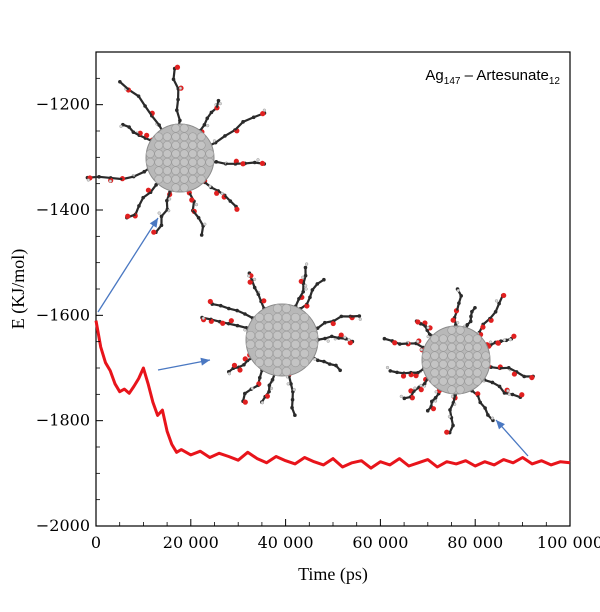 The image size is (600, 612). I want to click on y-tick-label: −1600, so click(63, 314).